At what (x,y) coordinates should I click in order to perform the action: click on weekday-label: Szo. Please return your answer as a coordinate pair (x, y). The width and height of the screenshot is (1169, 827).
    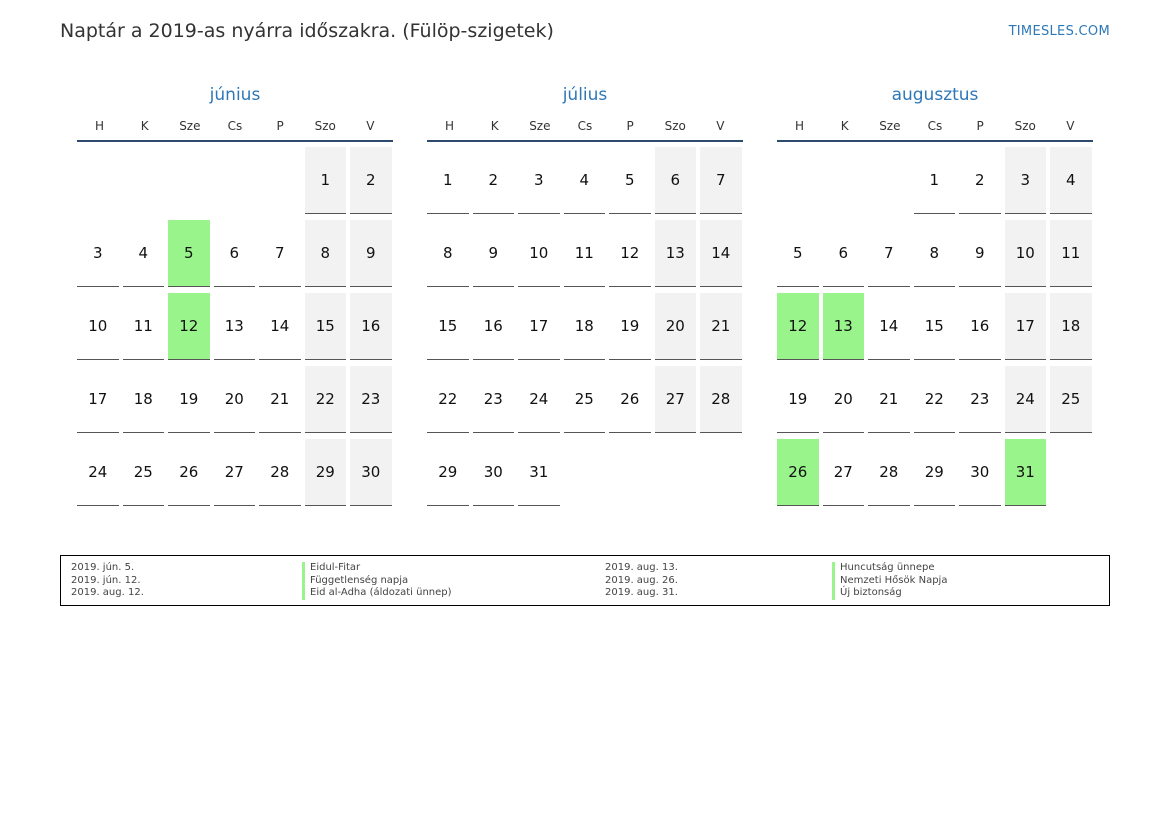
    Looking at the image, I should click on (675, 126).